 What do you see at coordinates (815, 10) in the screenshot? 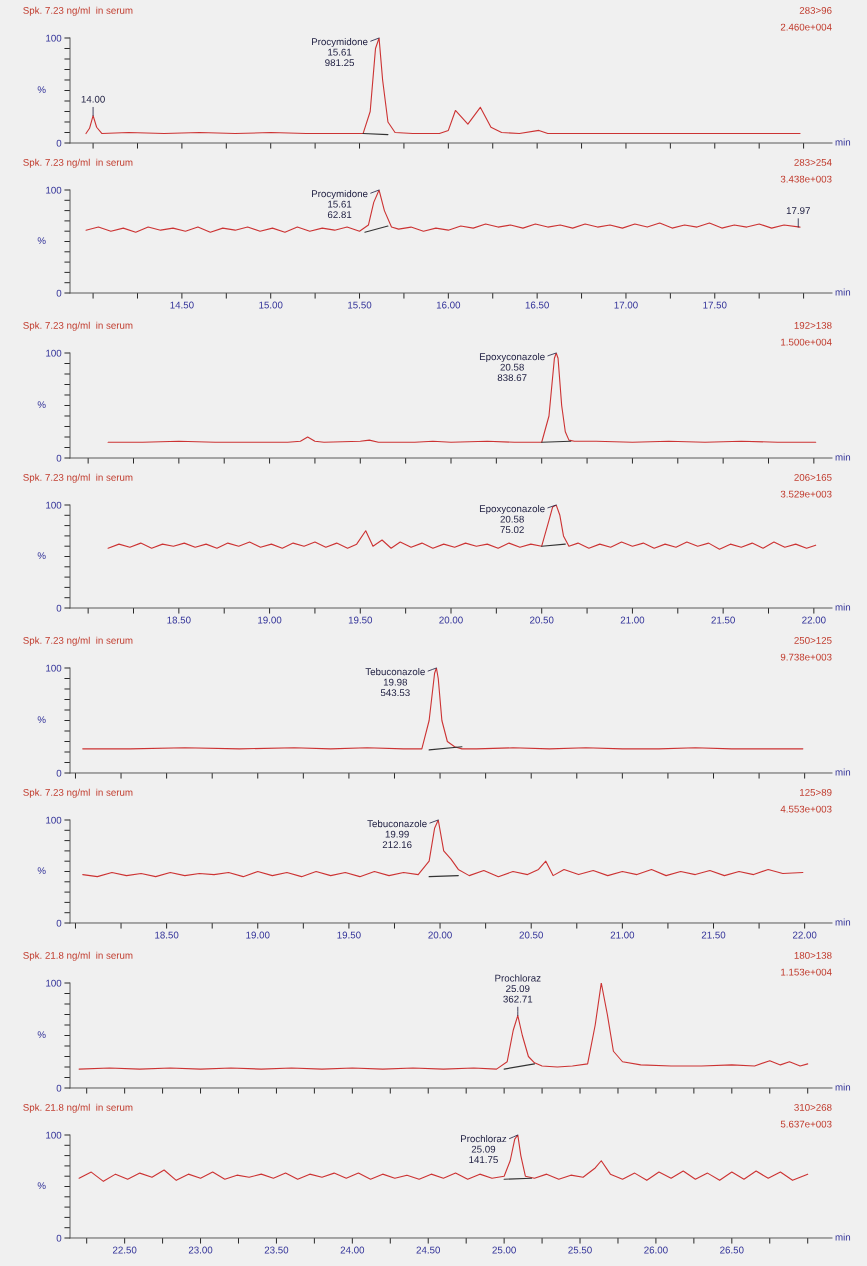
I see `text: 283>96` at bounding box center [815, 10].